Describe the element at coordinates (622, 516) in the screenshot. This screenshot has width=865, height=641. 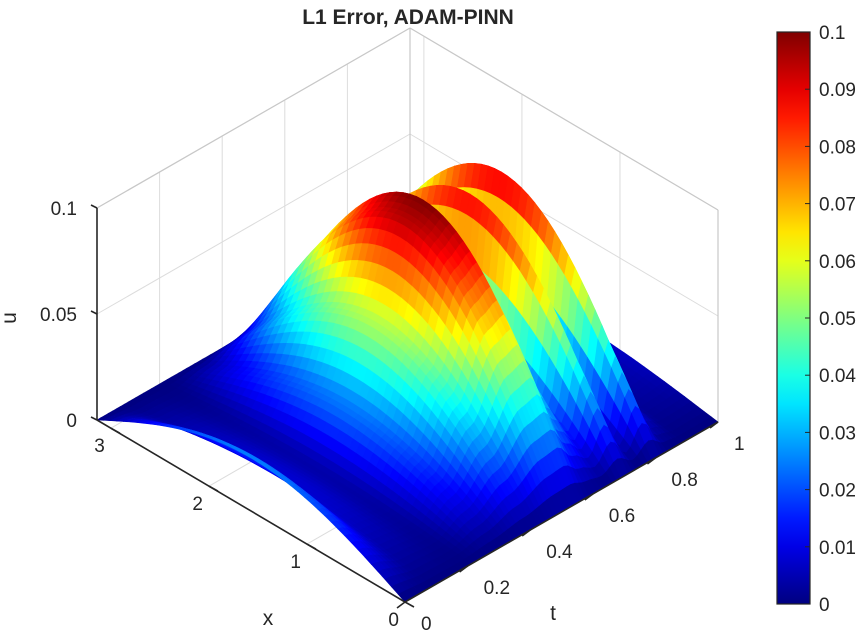
I see `y-tick-label: 0.6` at that location.